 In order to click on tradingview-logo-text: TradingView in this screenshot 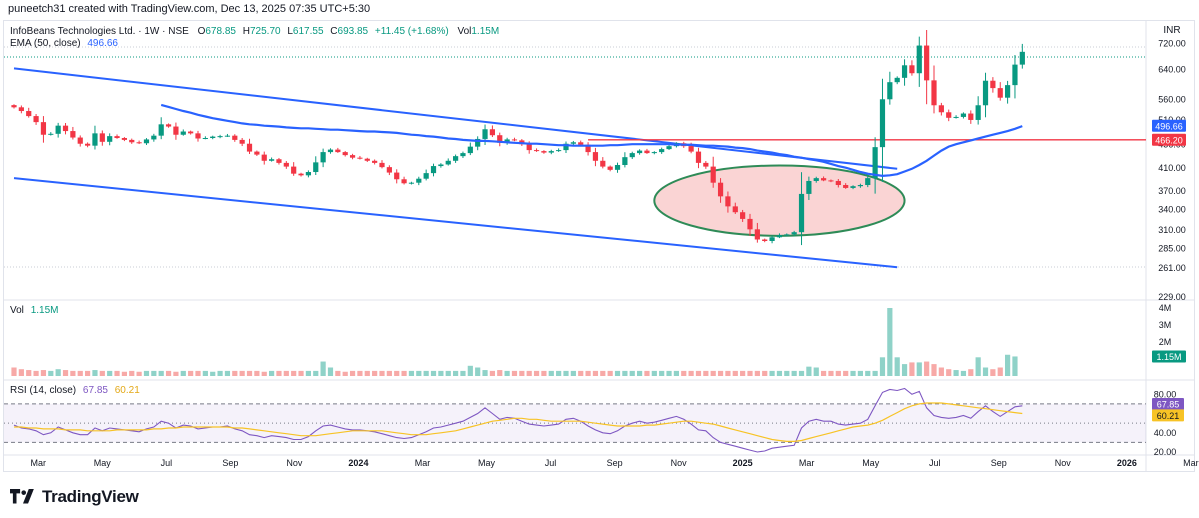, I will do `click(90, 496)`.